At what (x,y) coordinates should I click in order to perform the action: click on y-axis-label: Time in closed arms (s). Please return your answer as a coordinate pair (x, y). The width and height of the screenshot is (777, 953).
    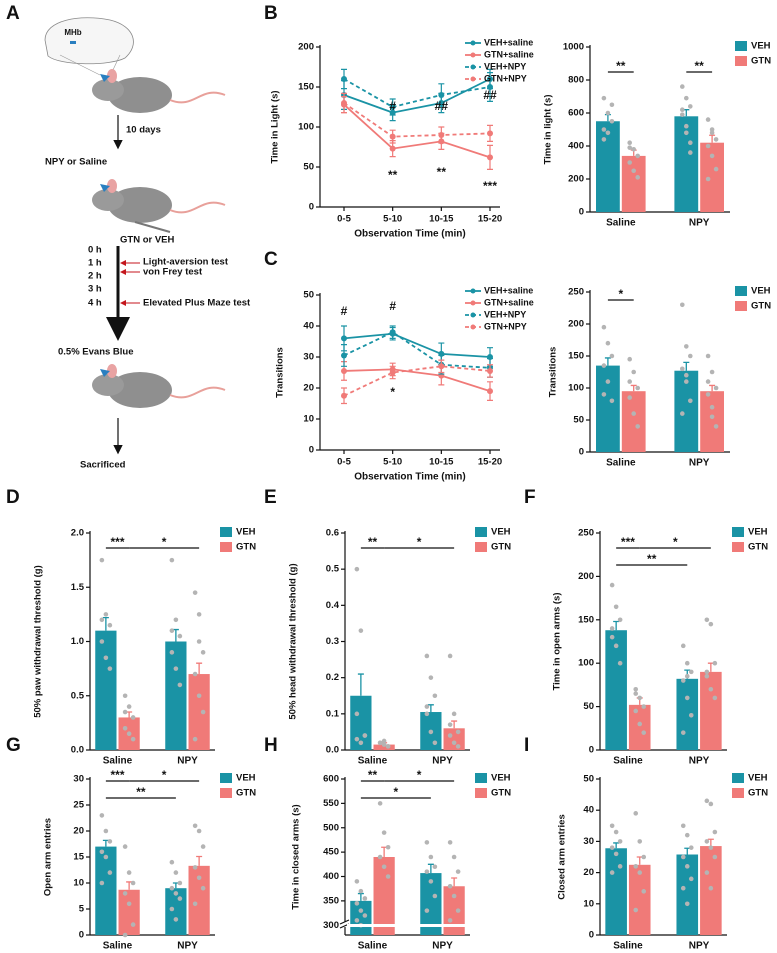
    Looking at the image, I should click on (296, 856).